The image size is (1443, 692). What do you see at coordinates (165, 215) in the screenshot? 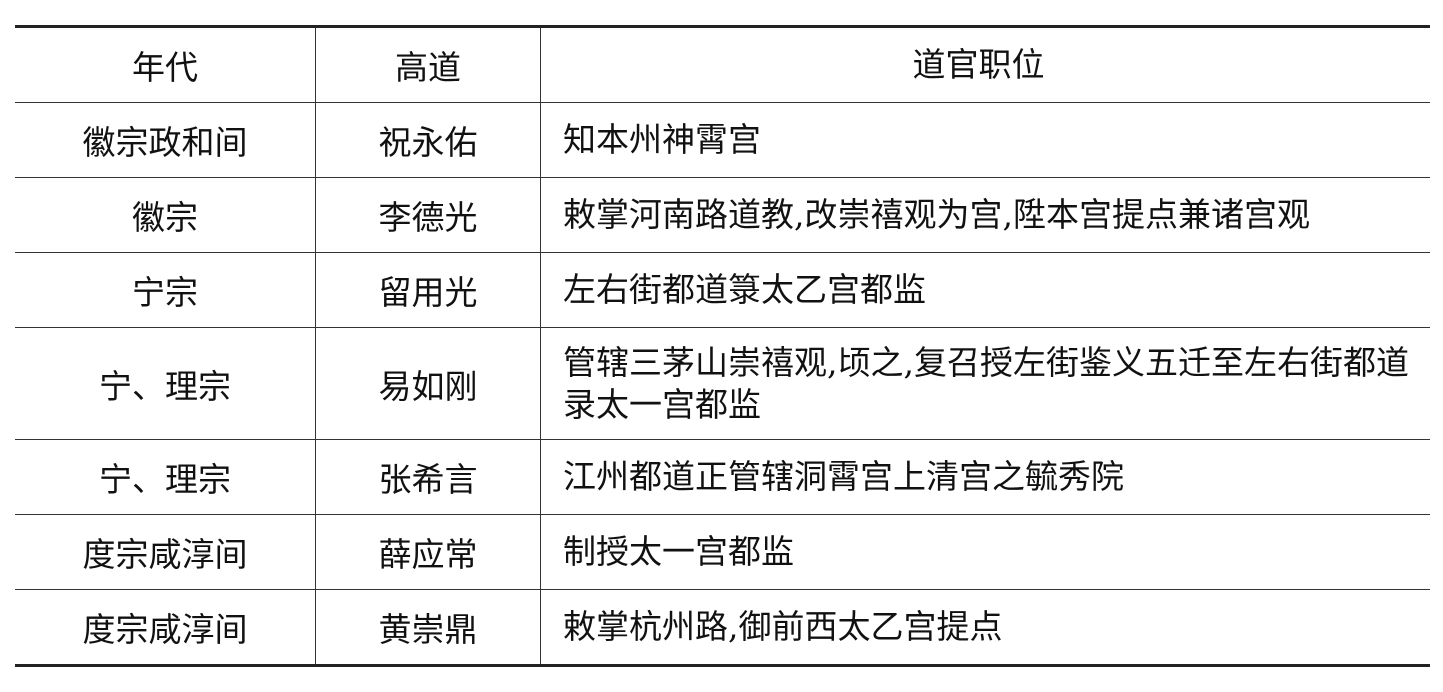
I see `era-cell: 徽宗` at bounding box center [165, 215].